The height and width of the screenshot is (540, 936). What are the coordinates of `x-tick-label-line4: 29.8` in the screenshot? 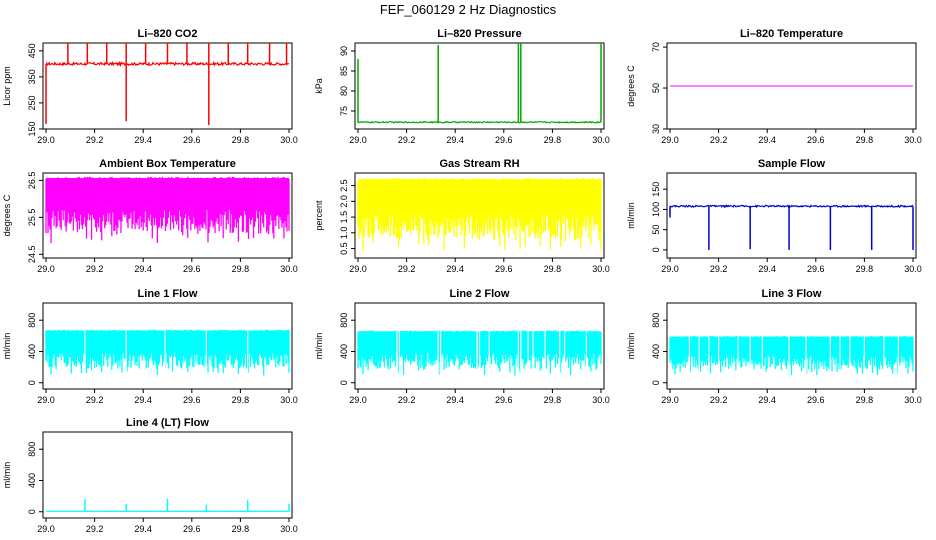 It's located at (241, 529).